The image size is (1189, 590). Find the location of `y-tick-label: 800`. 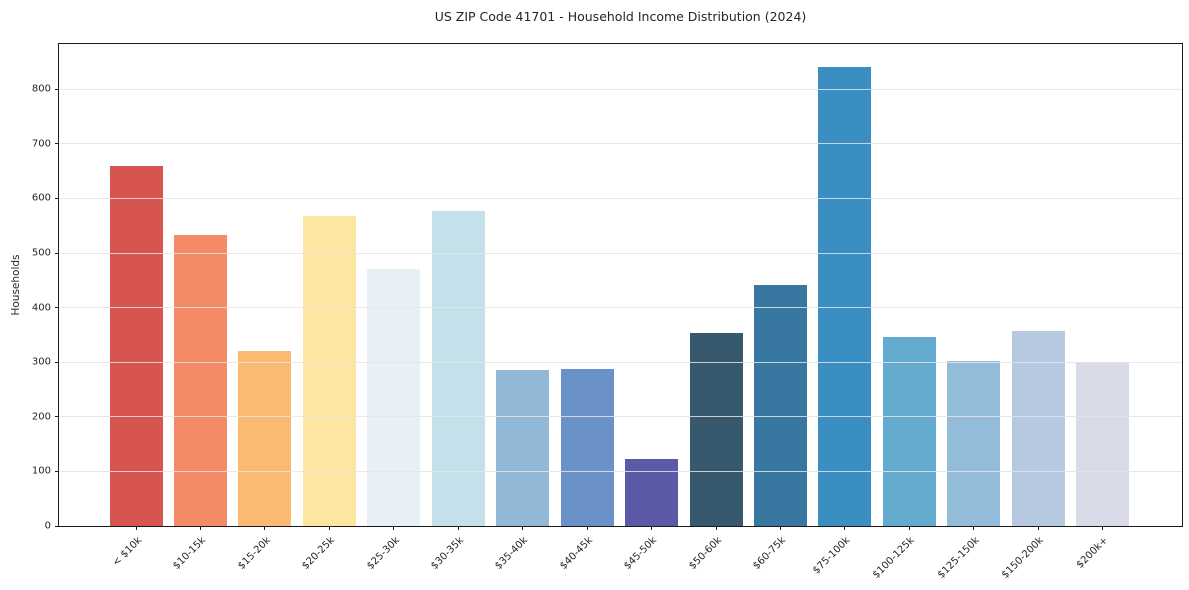

y-tick-label: 800 is located at coordinates (41, 89).